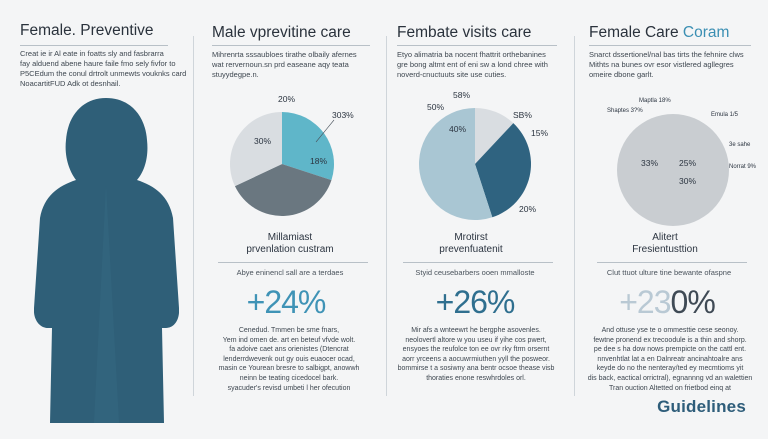  Describe the element at coordinates (740, 145) in the screenshot. I see `callout-label: 3e sahe` at that location.